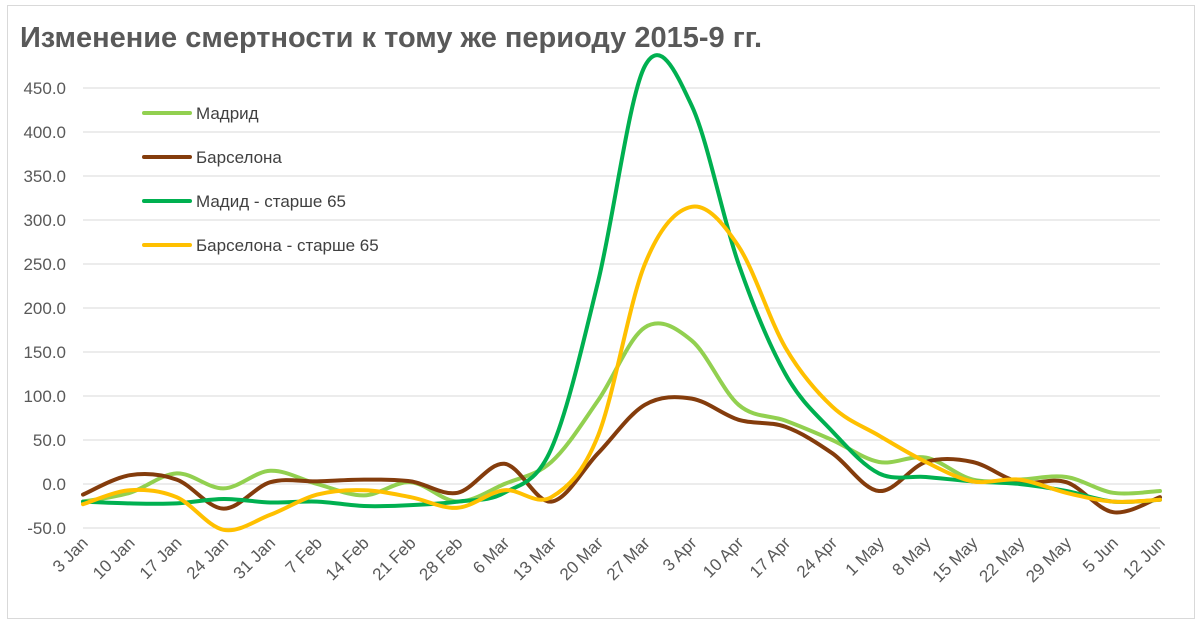  Describe the element at coordinates (817, 557) in the screenshot. I see `x-tick-label: 24 Apr` at that location.